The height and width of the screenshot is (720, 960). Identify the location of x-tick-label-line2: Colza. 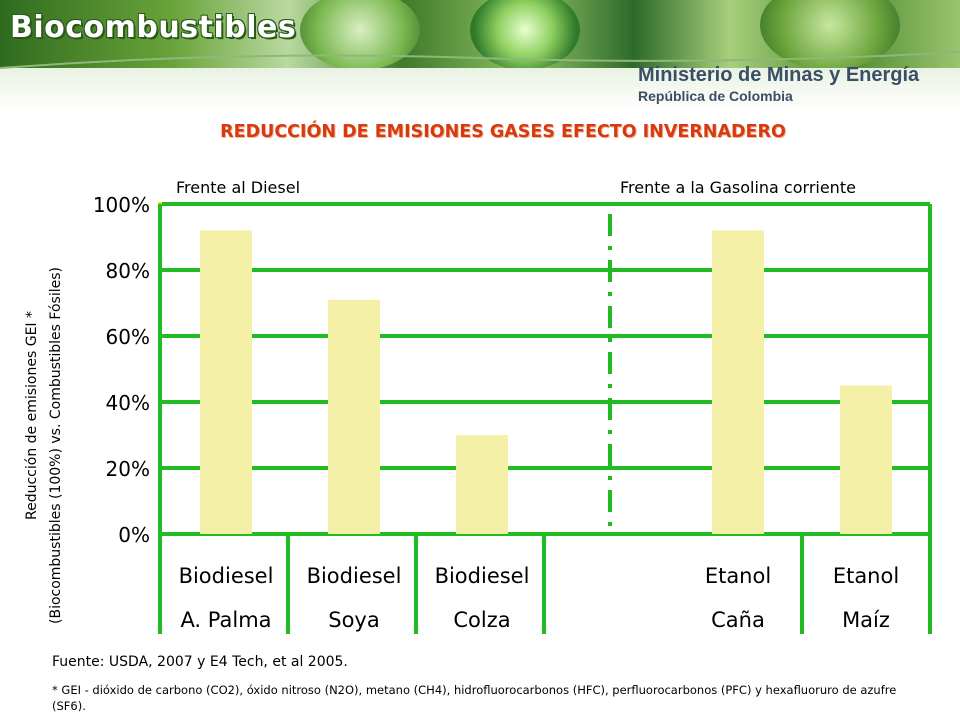
(481, 620).